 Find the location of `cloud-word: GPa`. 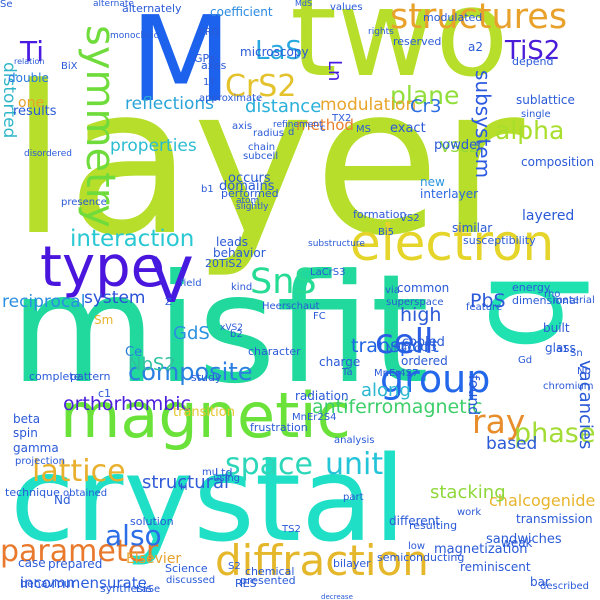

cloud-word: GPa is located at coordinates (205, 58).